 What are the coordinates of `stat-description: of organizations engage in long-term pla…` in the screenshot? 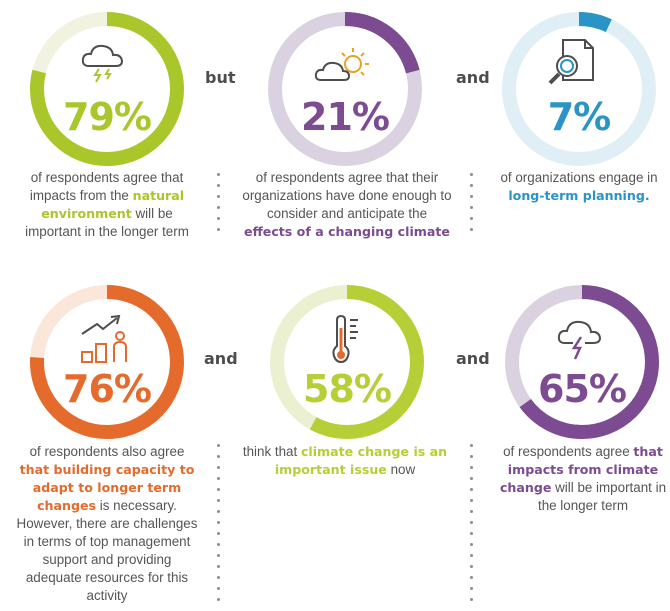 It's located at (579, 186).